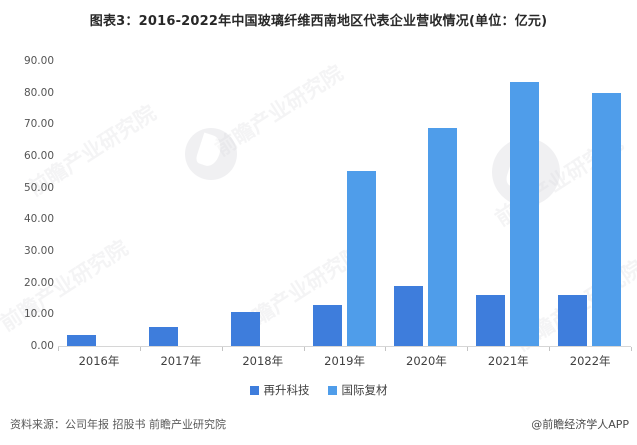 This screenshot has width=637, height=445. Describe the element at coordinates (38, 251) in the screenshot. I see `y-axis-tick-label: 30.00` at that location.